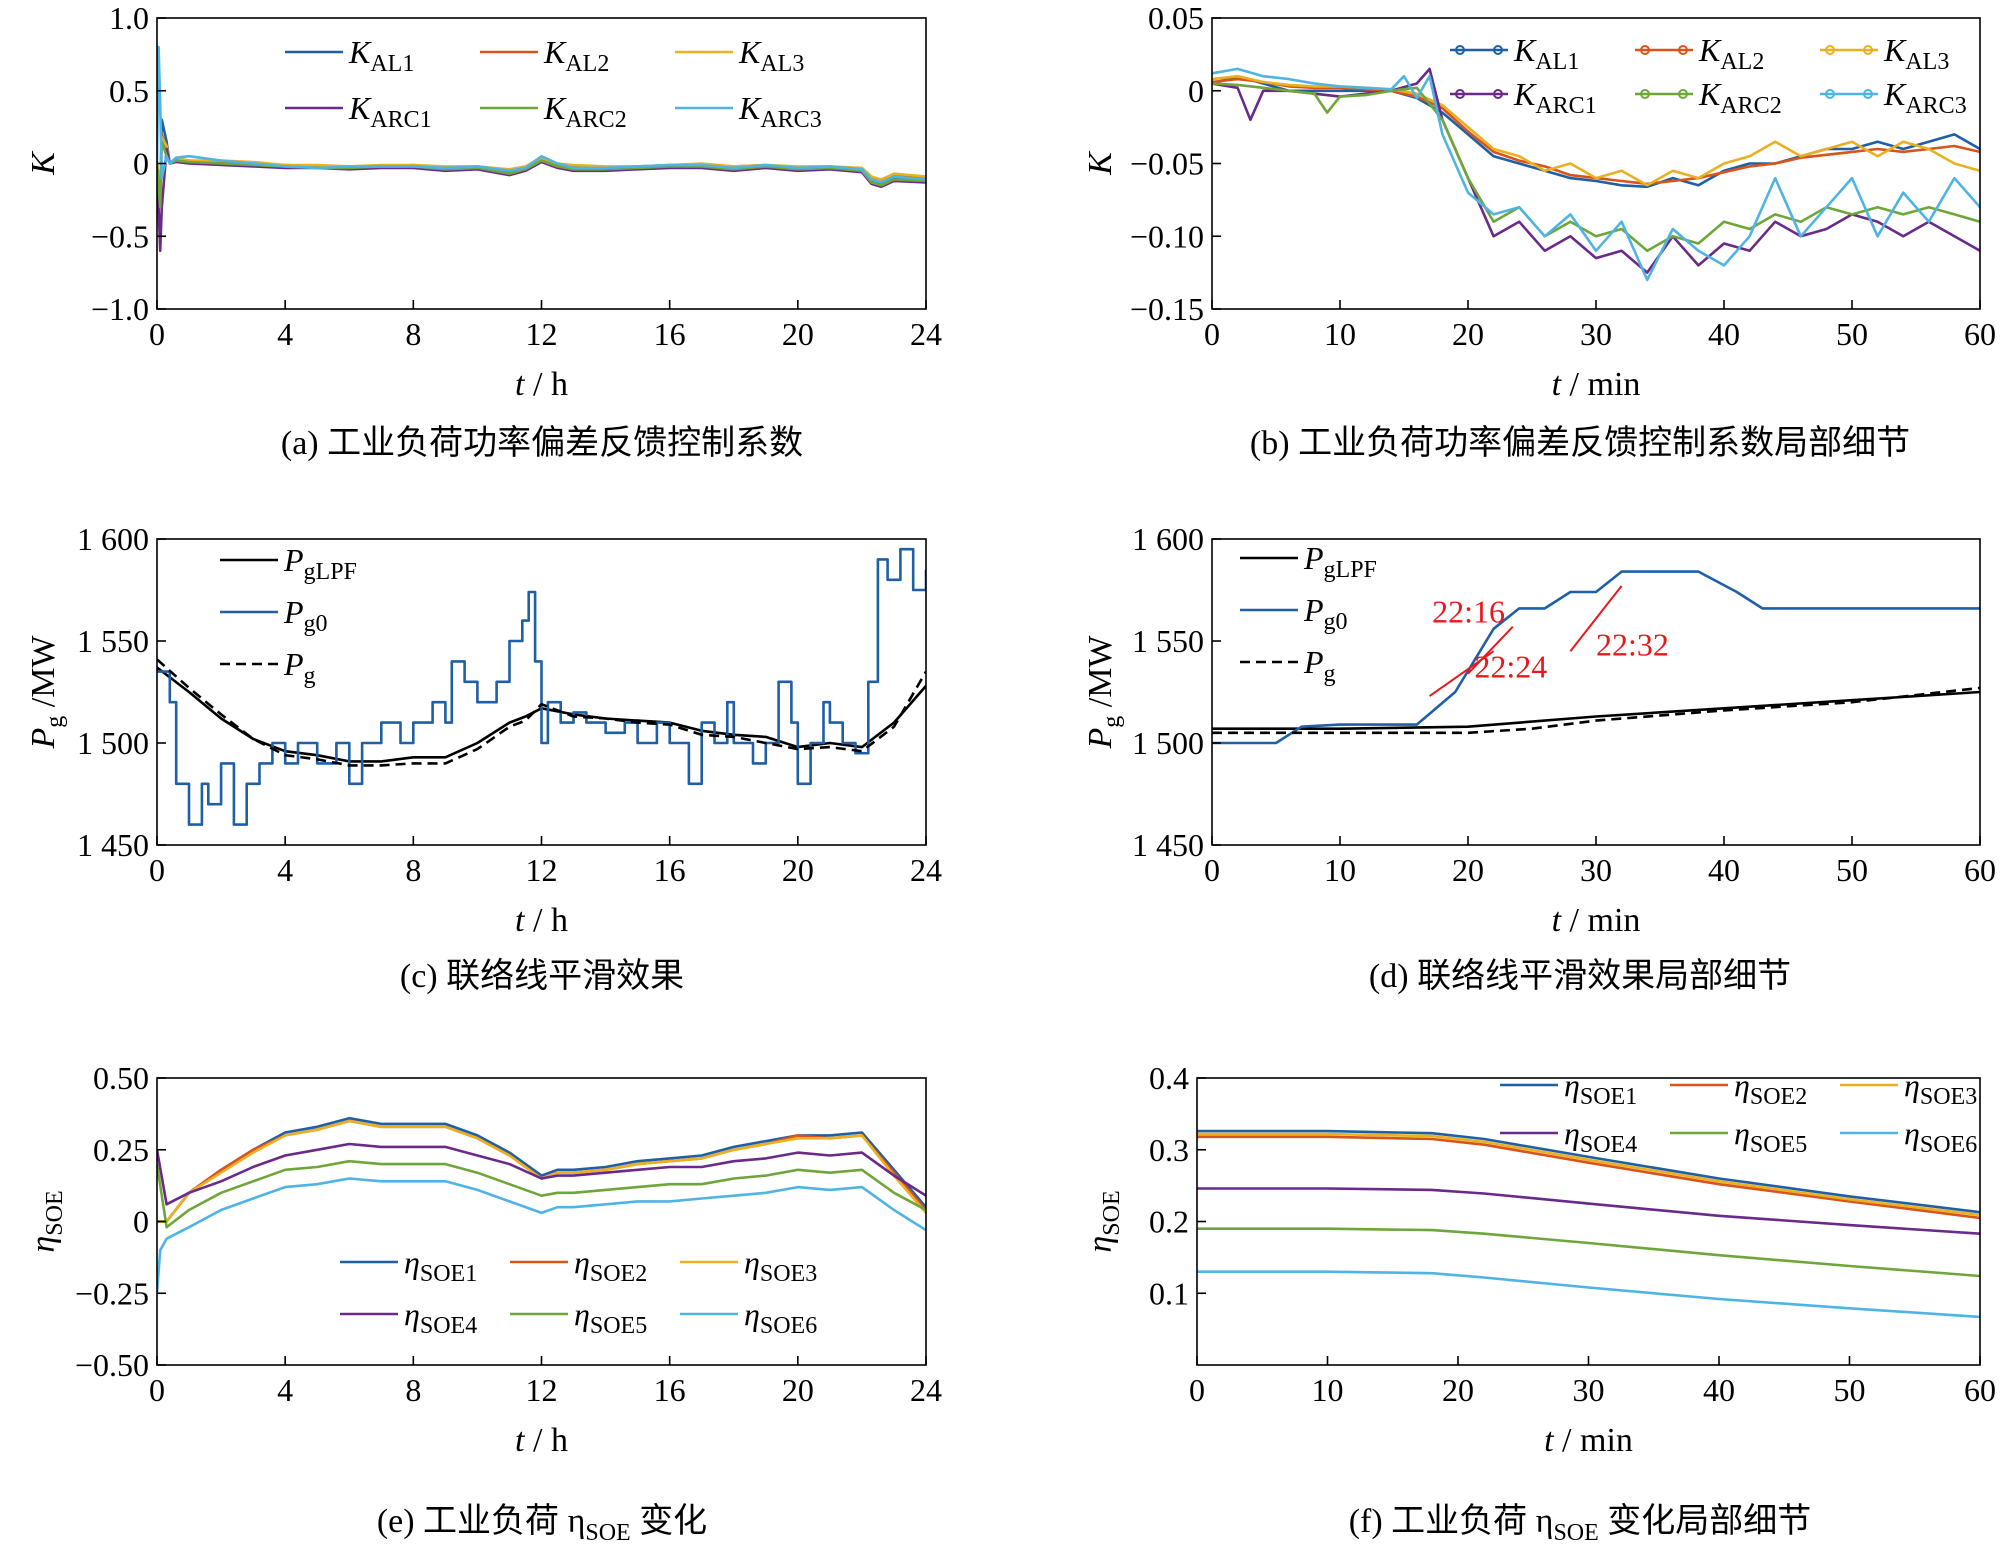 The width and height of the screenshot is (2000, 1564). Describe the element at coordinates (1176, 18) in the screenshot. I see `y-tick-label: 0.05` at that location.